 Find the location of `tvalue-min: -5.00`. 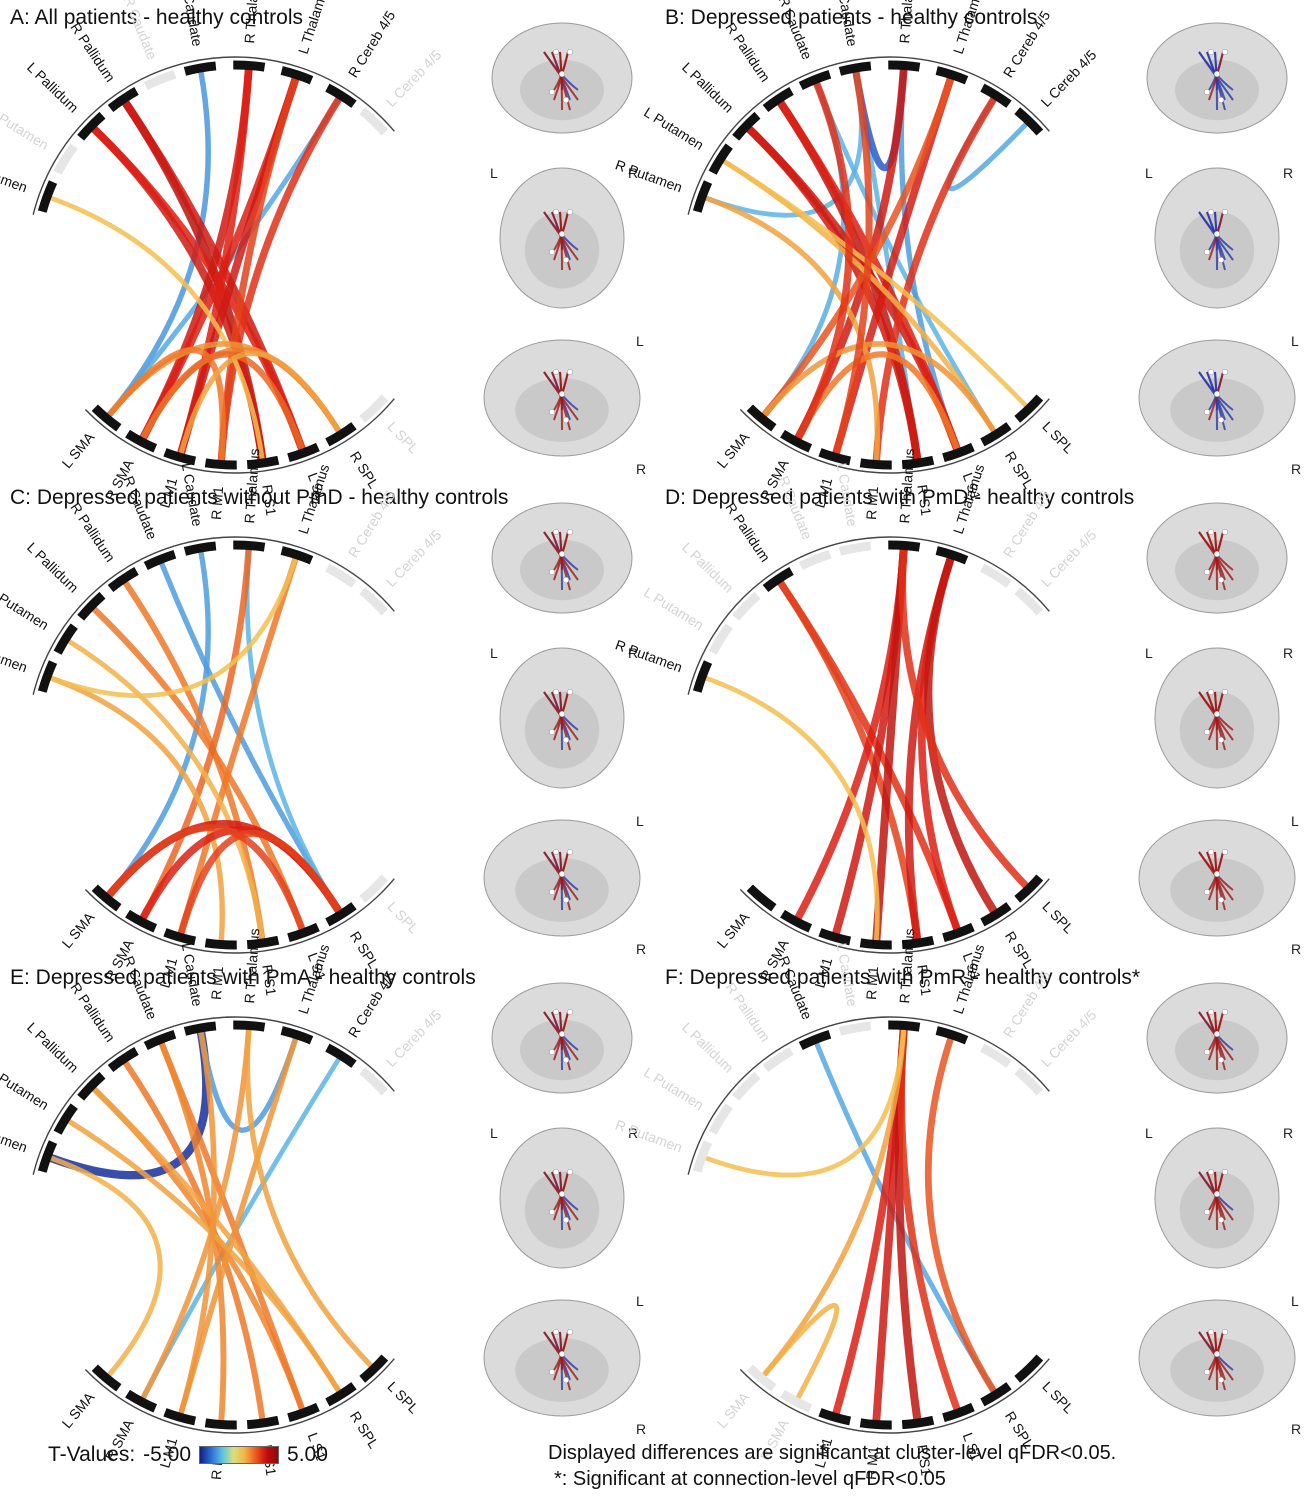

tvalue-min: -5.00 is located at coordinates (167, 1454).